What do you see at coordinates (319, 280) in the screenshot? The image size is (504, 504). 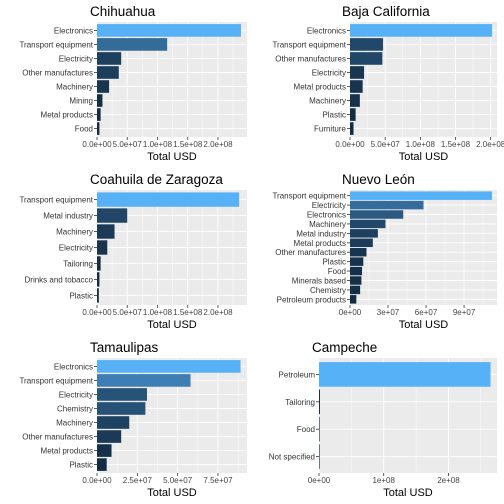 I see `category-label: Minerals based` at bounding box center [319, 280].